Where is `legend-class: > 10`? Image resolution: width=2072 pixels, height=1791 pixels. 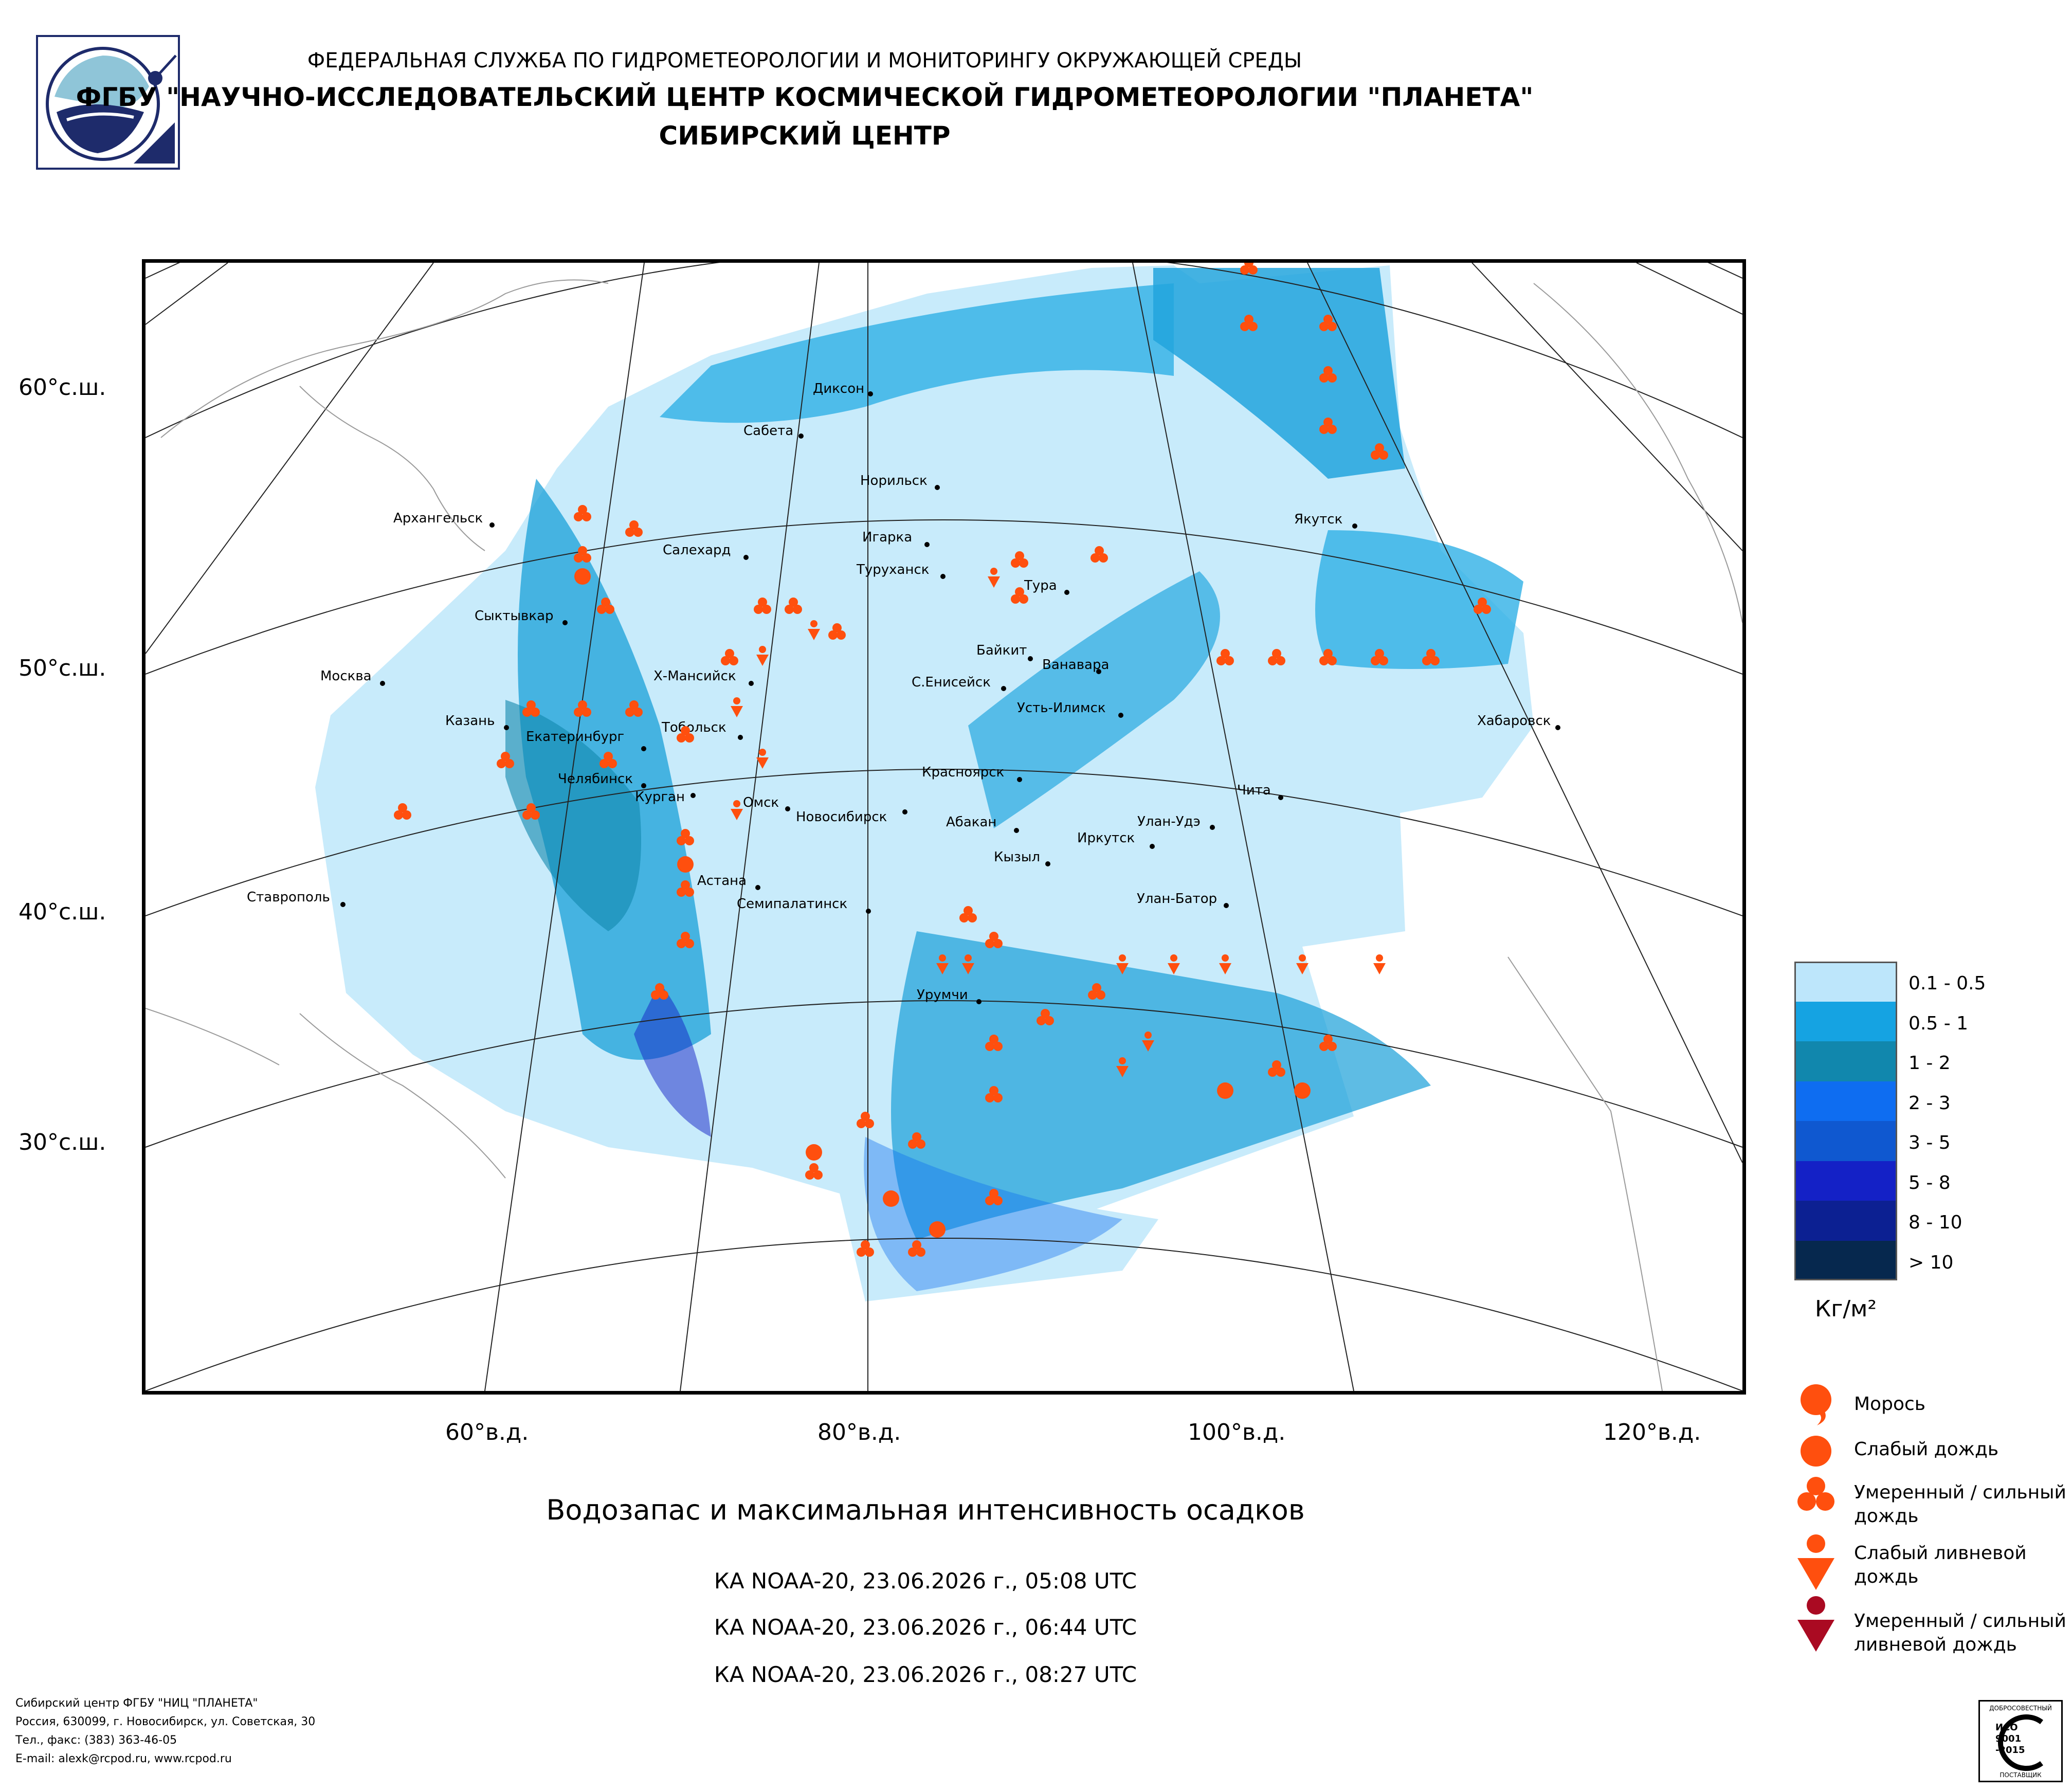 legend-class: > 10 is located at coordinates (1933, 1260).